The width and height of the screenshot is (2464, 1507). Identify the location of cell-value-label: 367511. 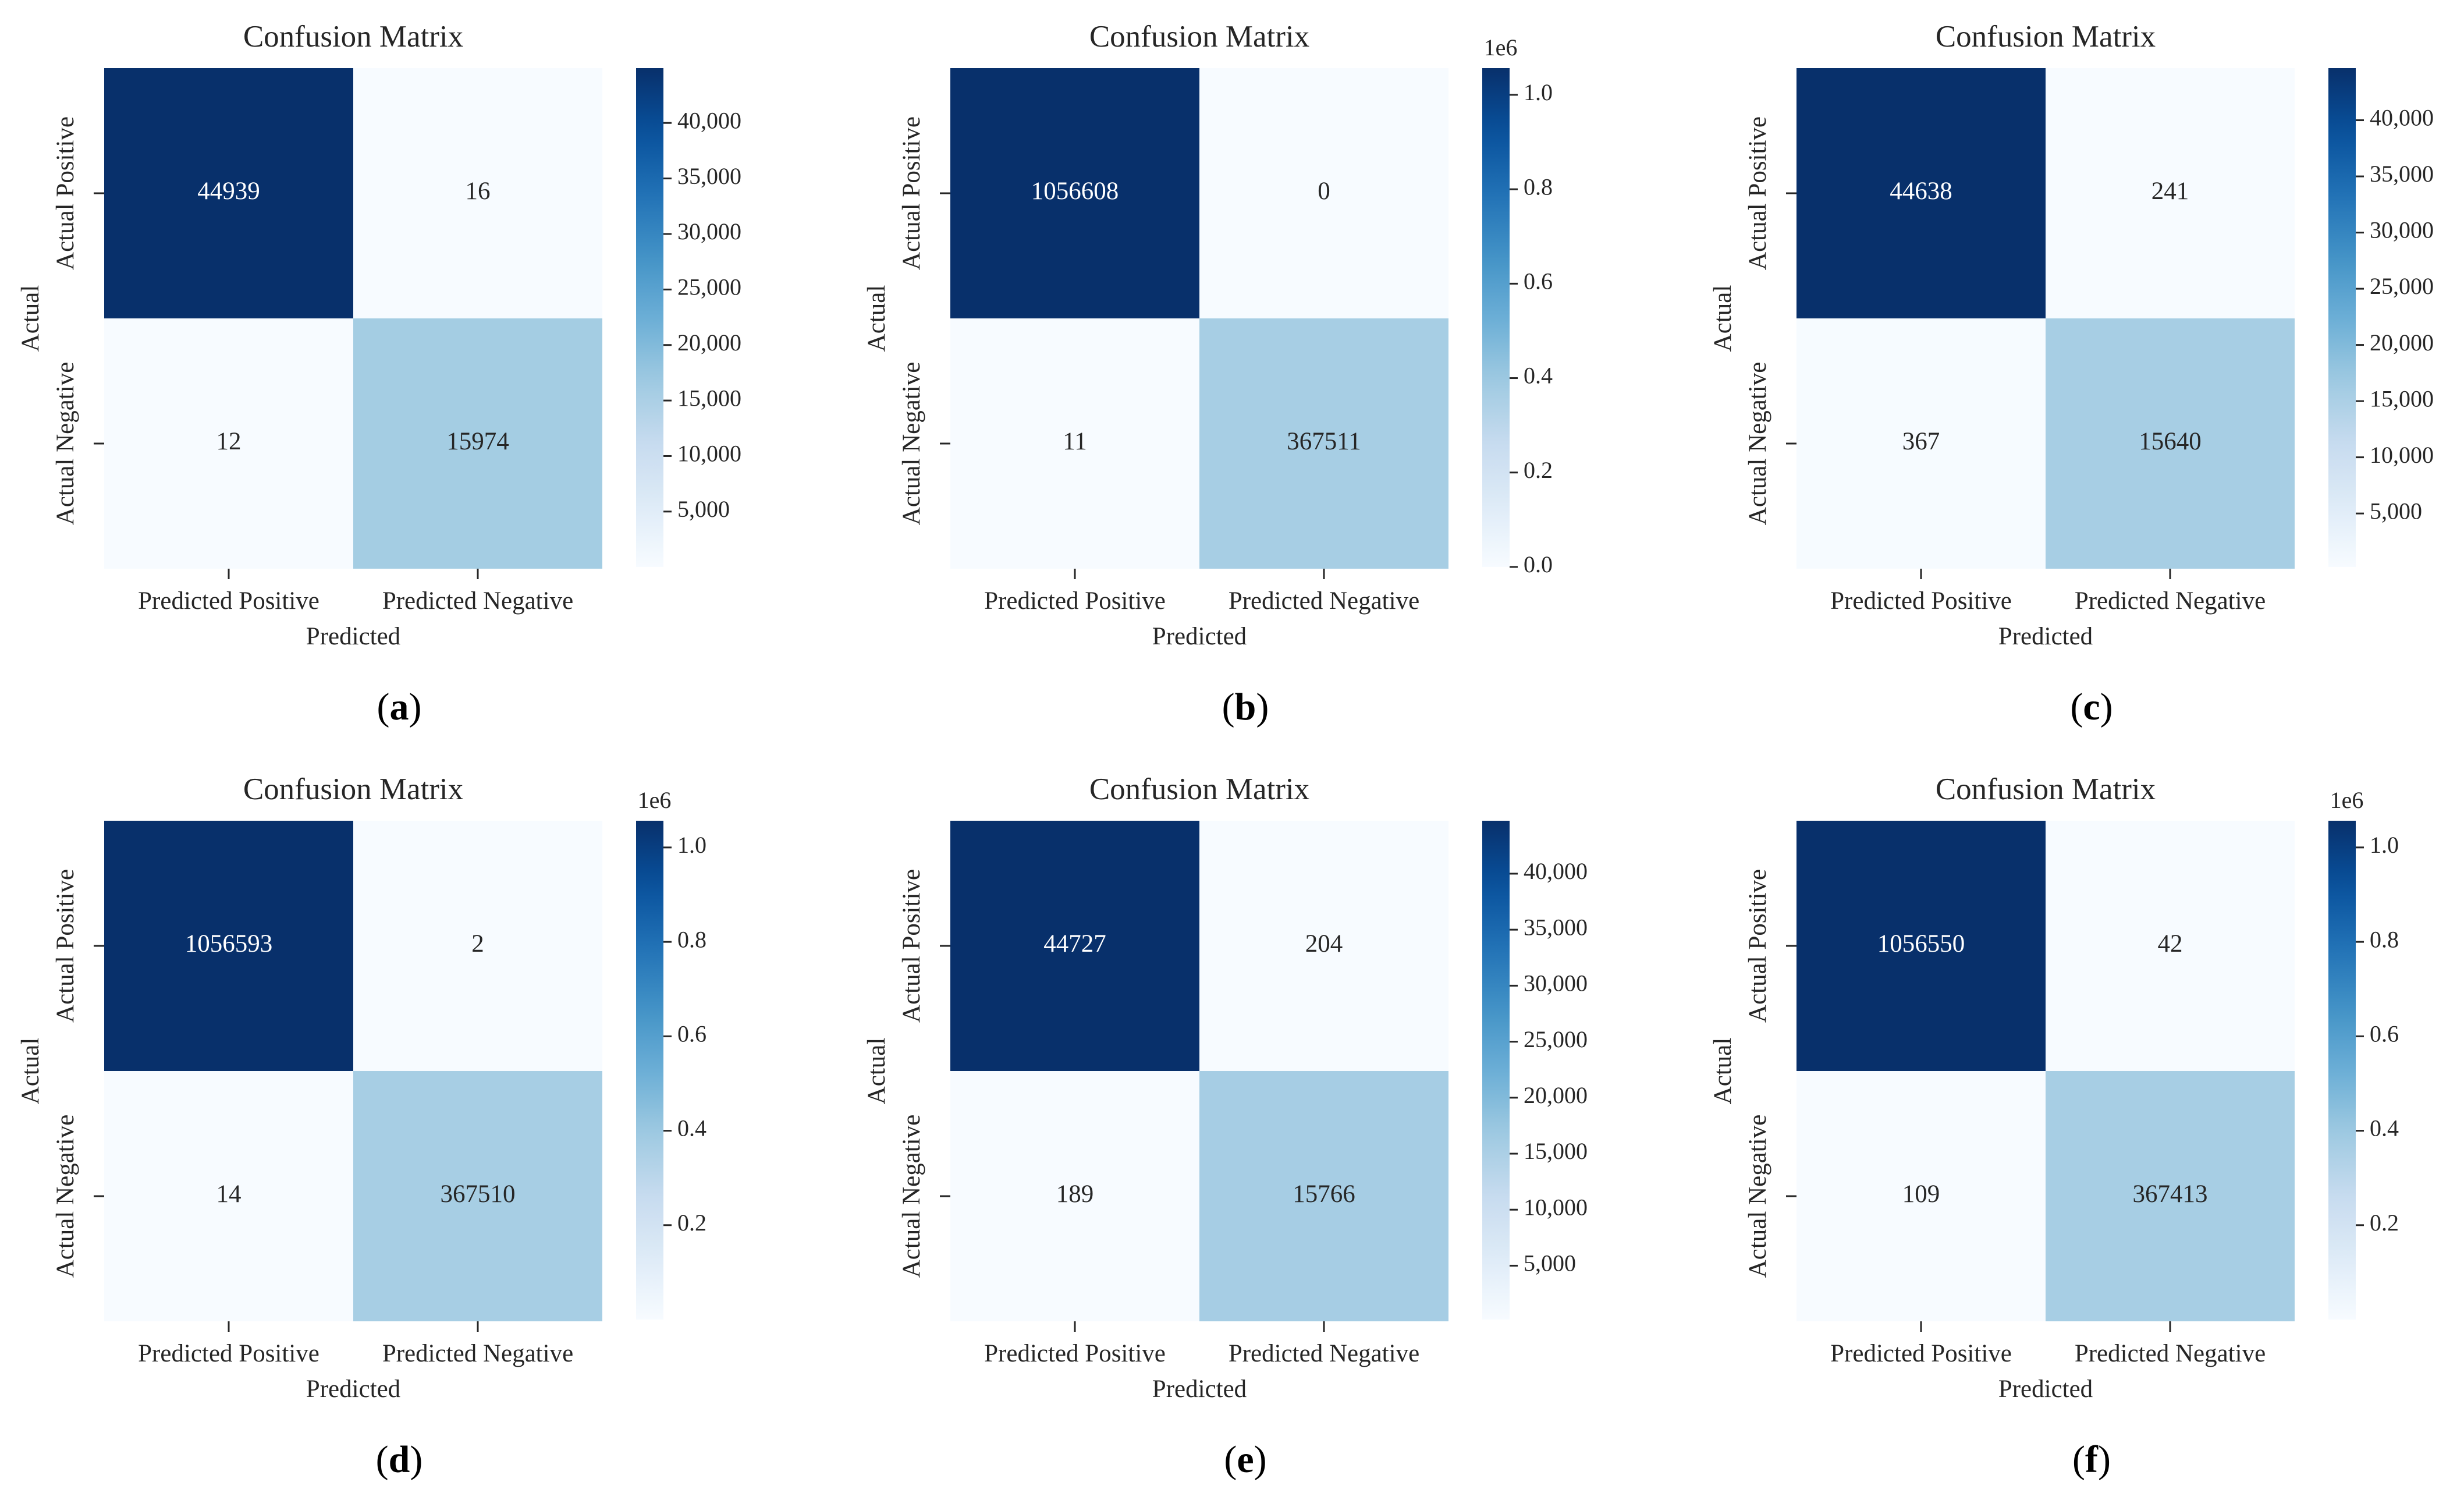
(1324, 441).